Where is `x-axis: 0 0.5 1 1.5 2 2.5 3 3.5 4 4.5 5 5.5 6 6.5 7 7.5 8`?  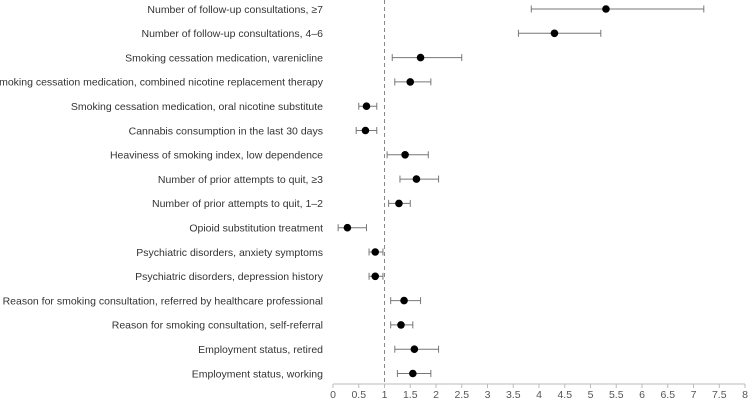
x-axis: 0 0.5 1 1.5 2 2.5 3 3.5 4 4.5 5 5.5 6 6.5 7 7.5 8 is located at coordinates (539, 392).